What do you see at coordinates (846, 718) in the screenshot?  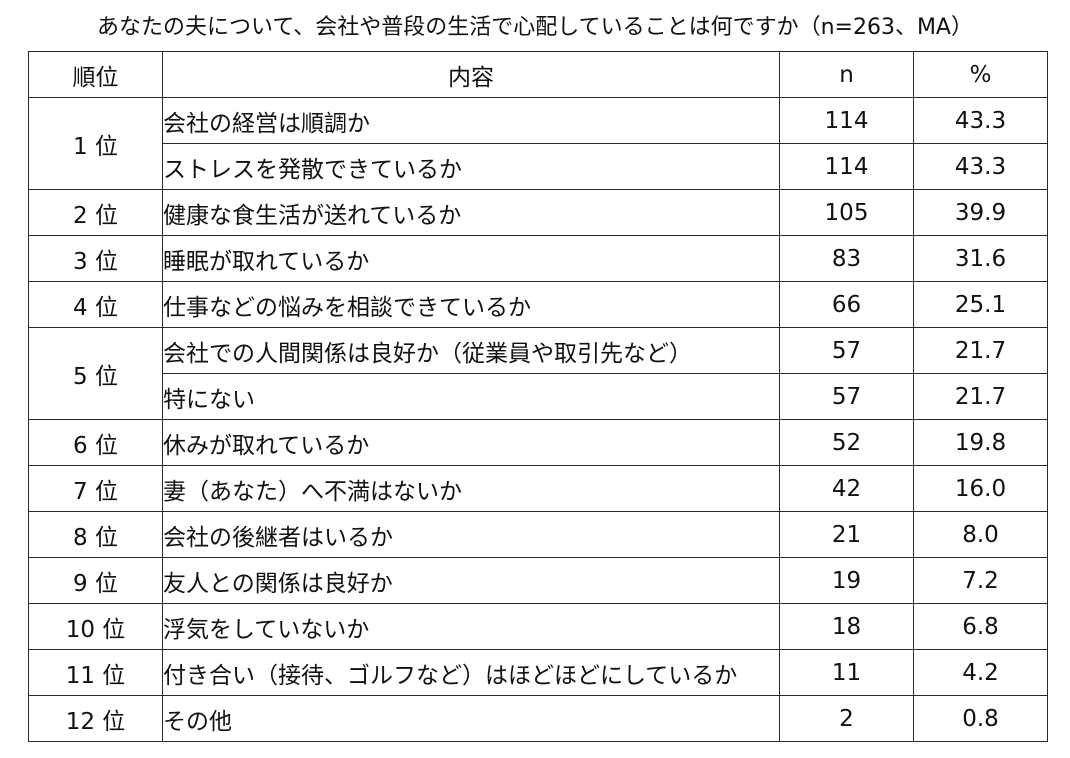 I see `n-cell: 2` at bounding box center [846, 718].